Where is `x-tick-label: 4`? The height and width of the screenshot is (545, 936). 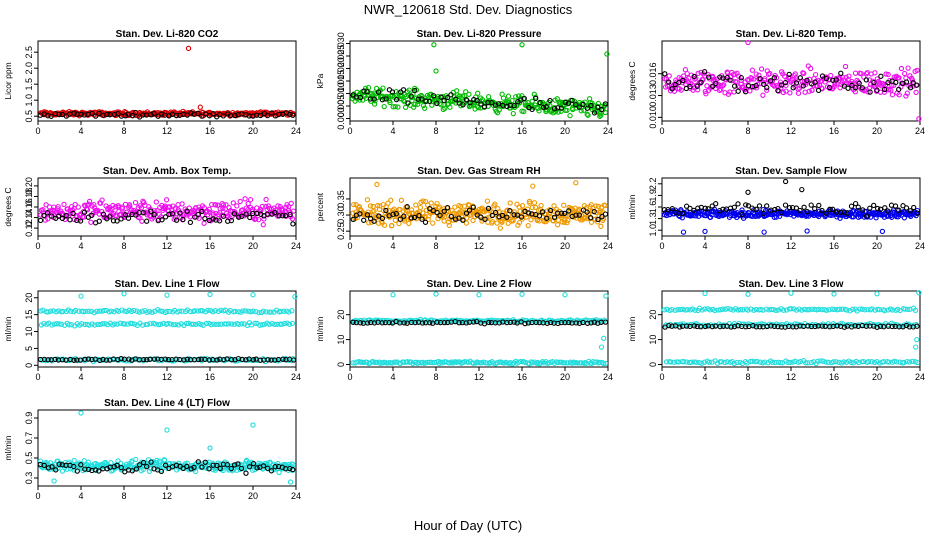
x-tick-label: 4 is located at coordinates (704, 246).